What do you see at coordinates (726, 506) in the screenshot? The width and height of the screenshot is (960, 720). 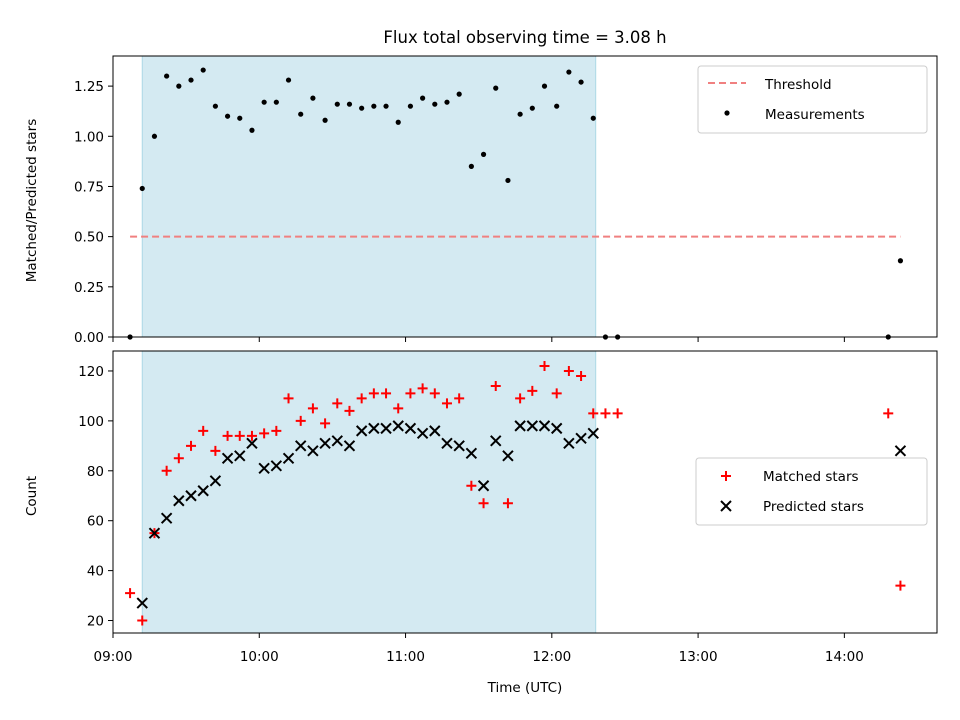 I see `legend-predicted-swatch` at bounding box center [726, 506].